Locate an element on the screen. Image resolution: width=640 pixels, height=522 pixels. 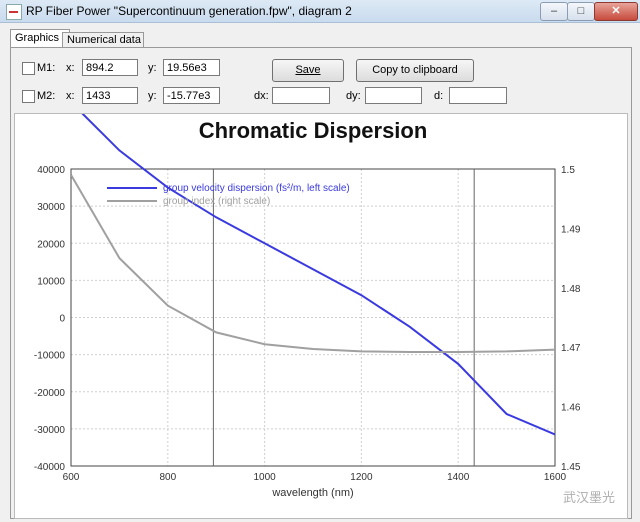
y-left-tick-label: 20000 is located at coordinates (51, 244).